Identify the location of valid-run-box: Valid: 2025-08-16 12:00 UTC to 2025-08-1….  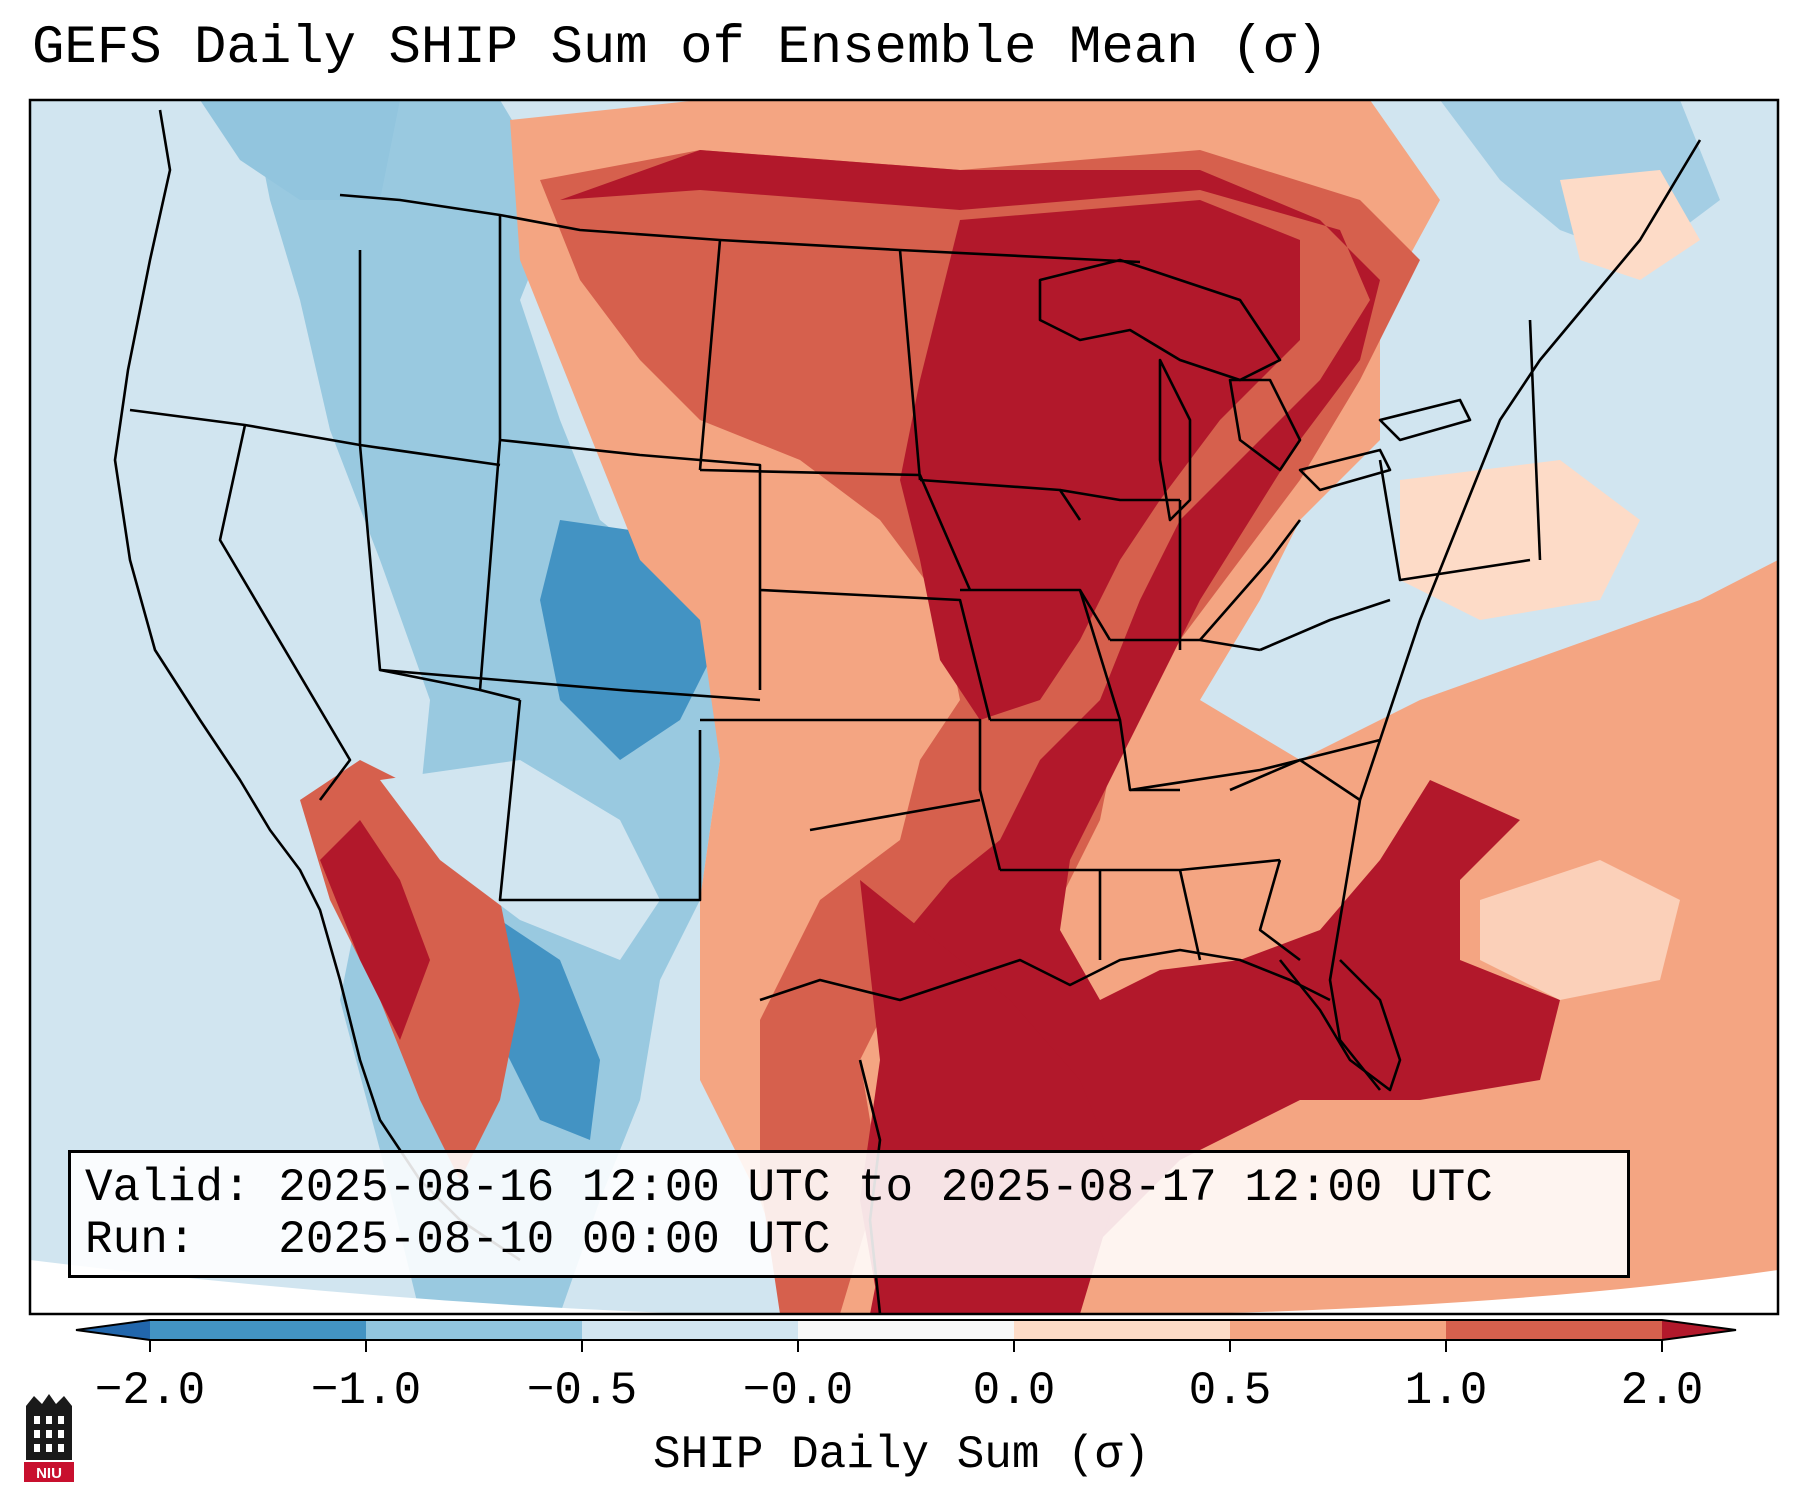
(849, 1214).